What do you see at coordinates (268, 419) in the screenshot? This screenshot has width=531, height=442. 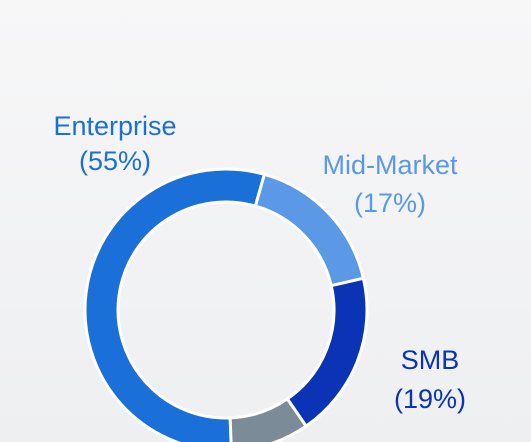 I see `donut-segment` at bounding box center [268, 419].